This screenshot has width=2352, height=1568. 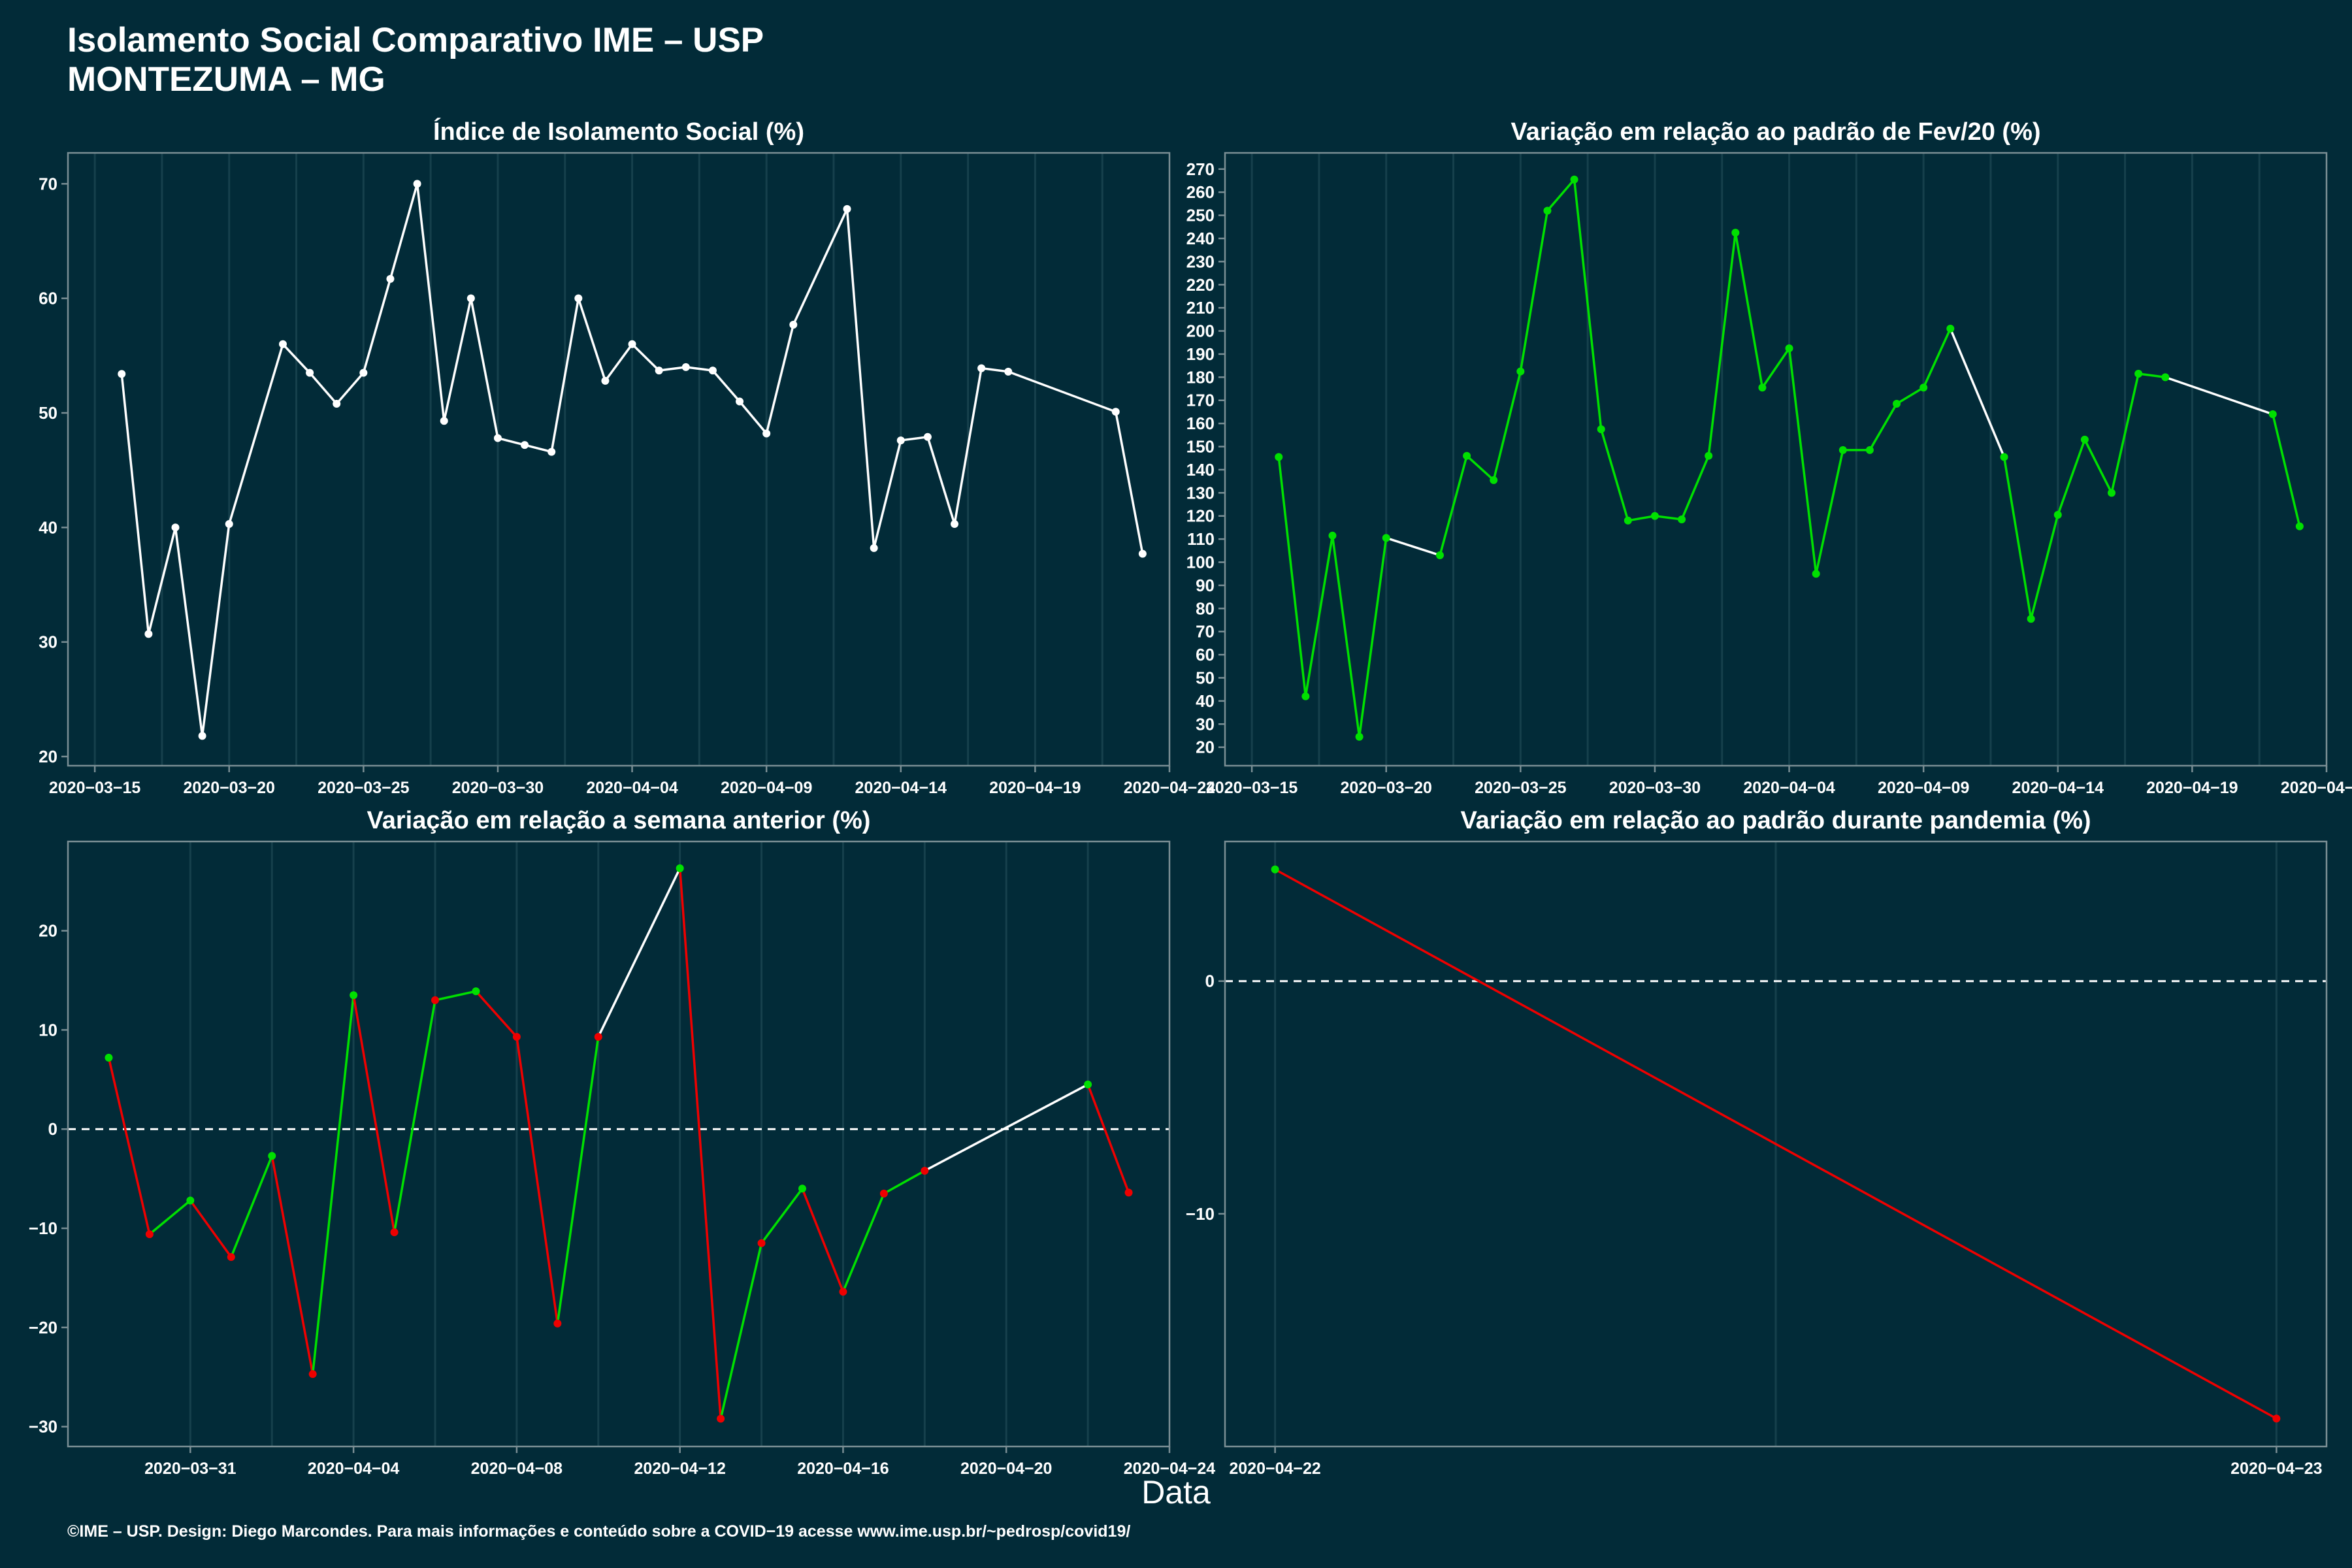 What do you see at coordinates (498, 788) in the screenshot?
I see `x-tick-label: 2020−03−30` at bounding box center [498, 788].